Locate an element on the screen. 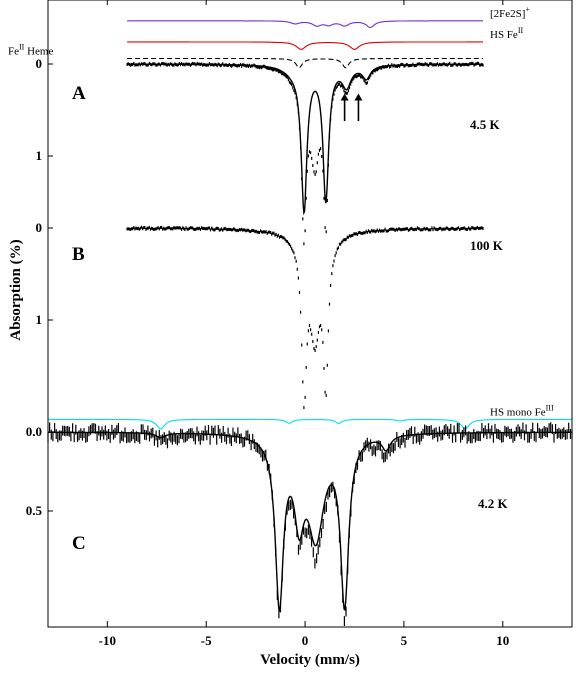 The image size is (580, 676). series-label: HS mono FeIII is located at coordinates (522, 410).